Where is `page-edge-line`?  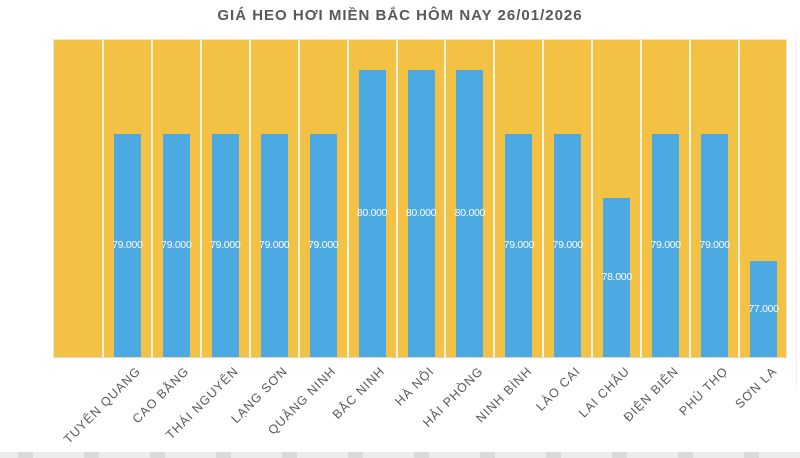
page-edge-line is located at coordinates (796, 211).